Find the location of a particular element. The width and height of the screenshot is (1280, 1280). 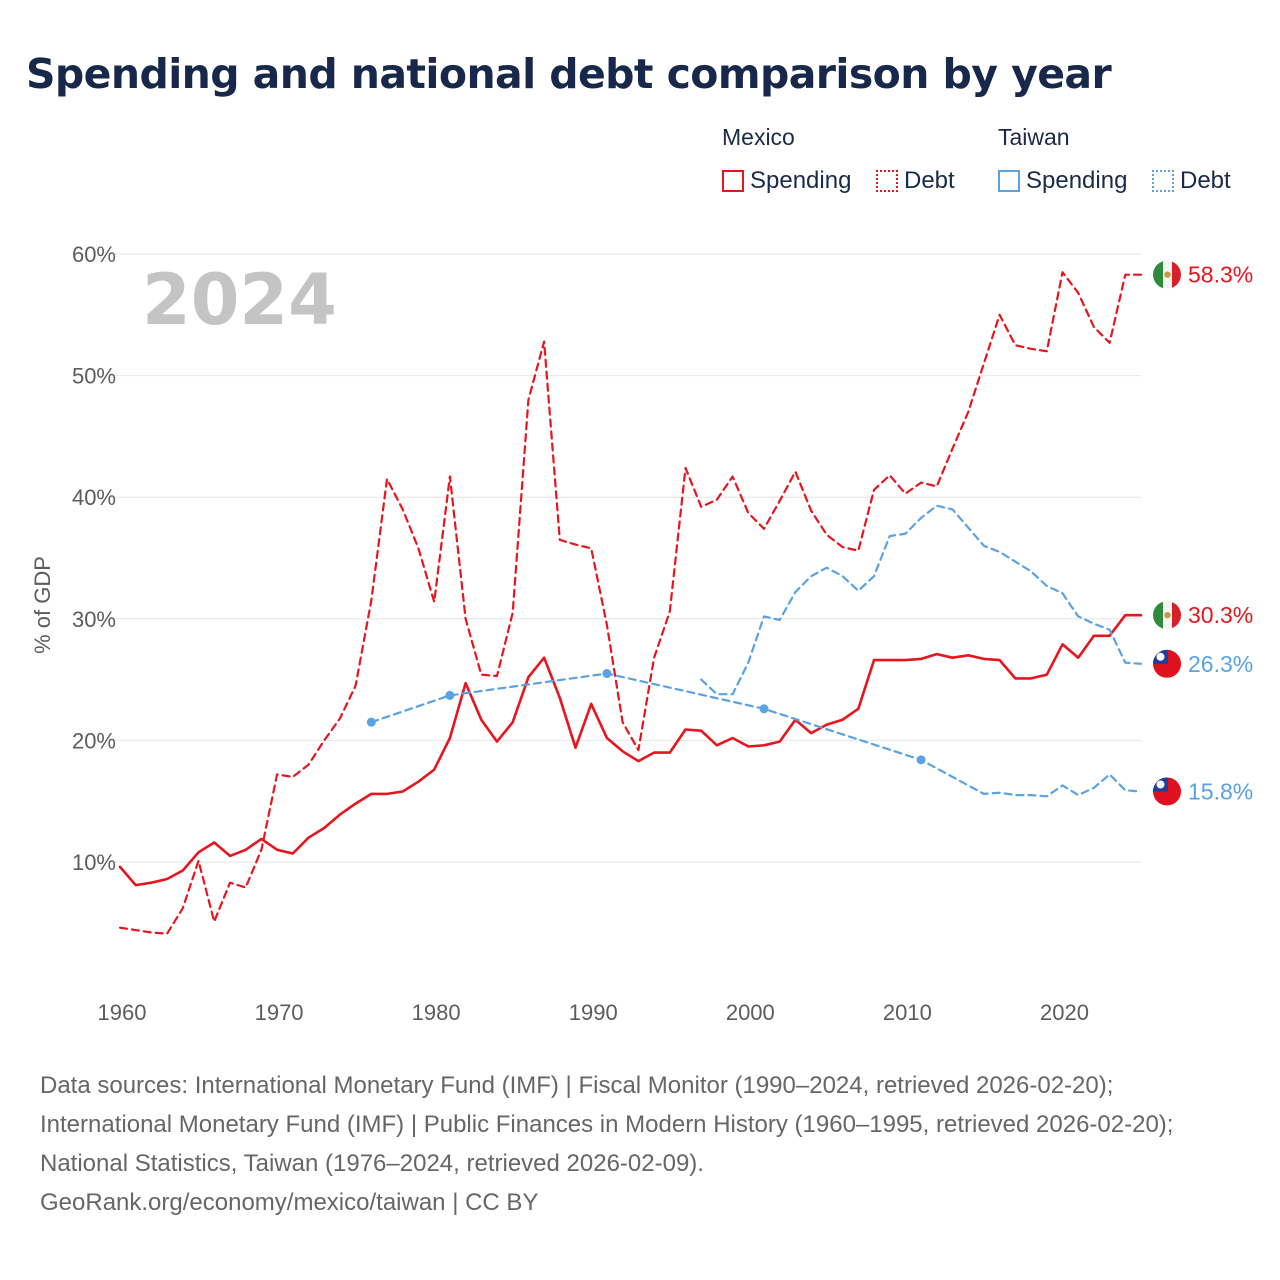

end-value-label: 30.3% is located at coordinates (1220, 615).